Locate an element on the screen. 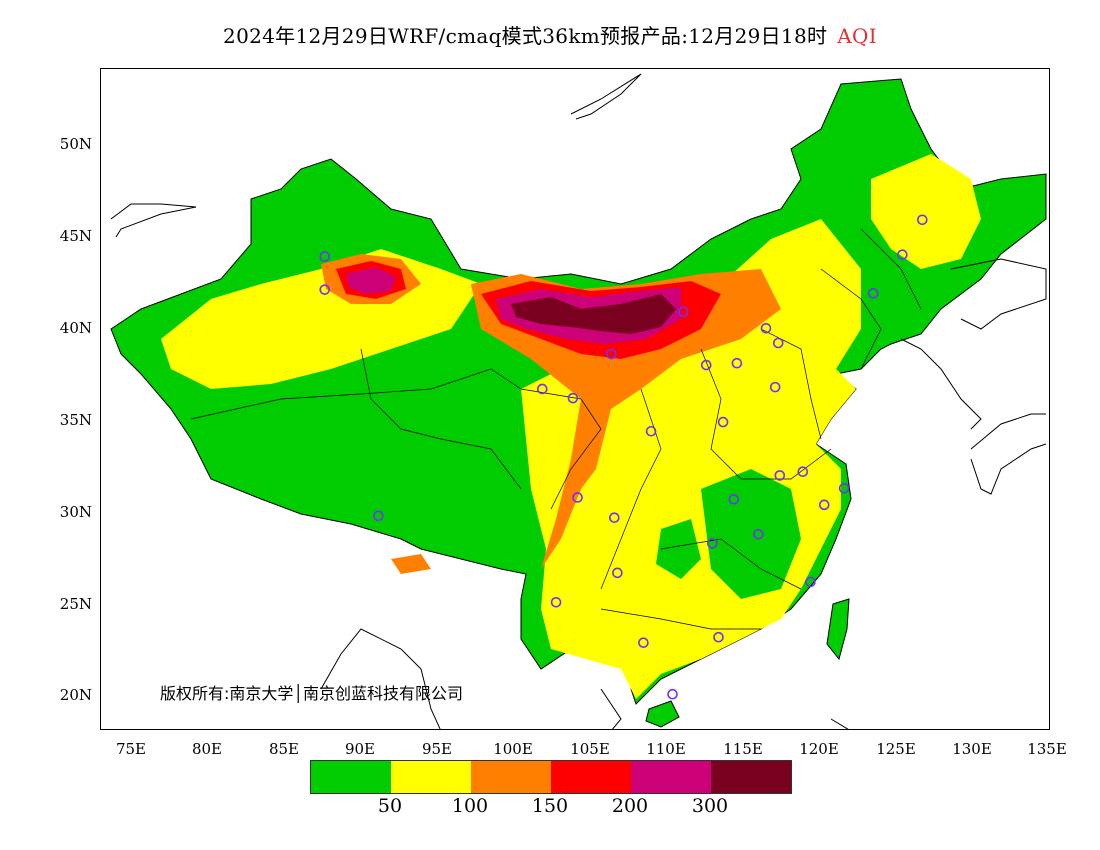 Image resolution: width=1100 pixels, height=850 pixels. lon-label-90e: 90E is located at coordinates (360, 749).